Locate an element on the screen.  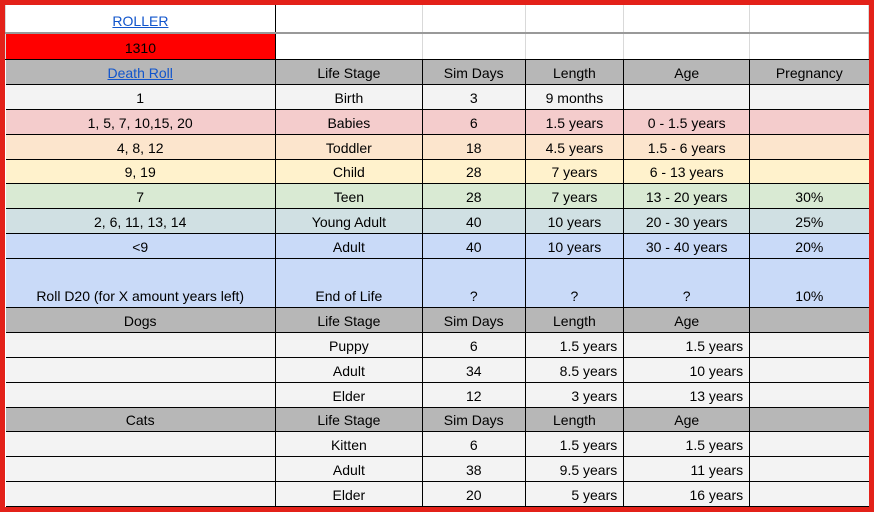
death-roll-link: Death Roll is located at coordinates (140, 73).